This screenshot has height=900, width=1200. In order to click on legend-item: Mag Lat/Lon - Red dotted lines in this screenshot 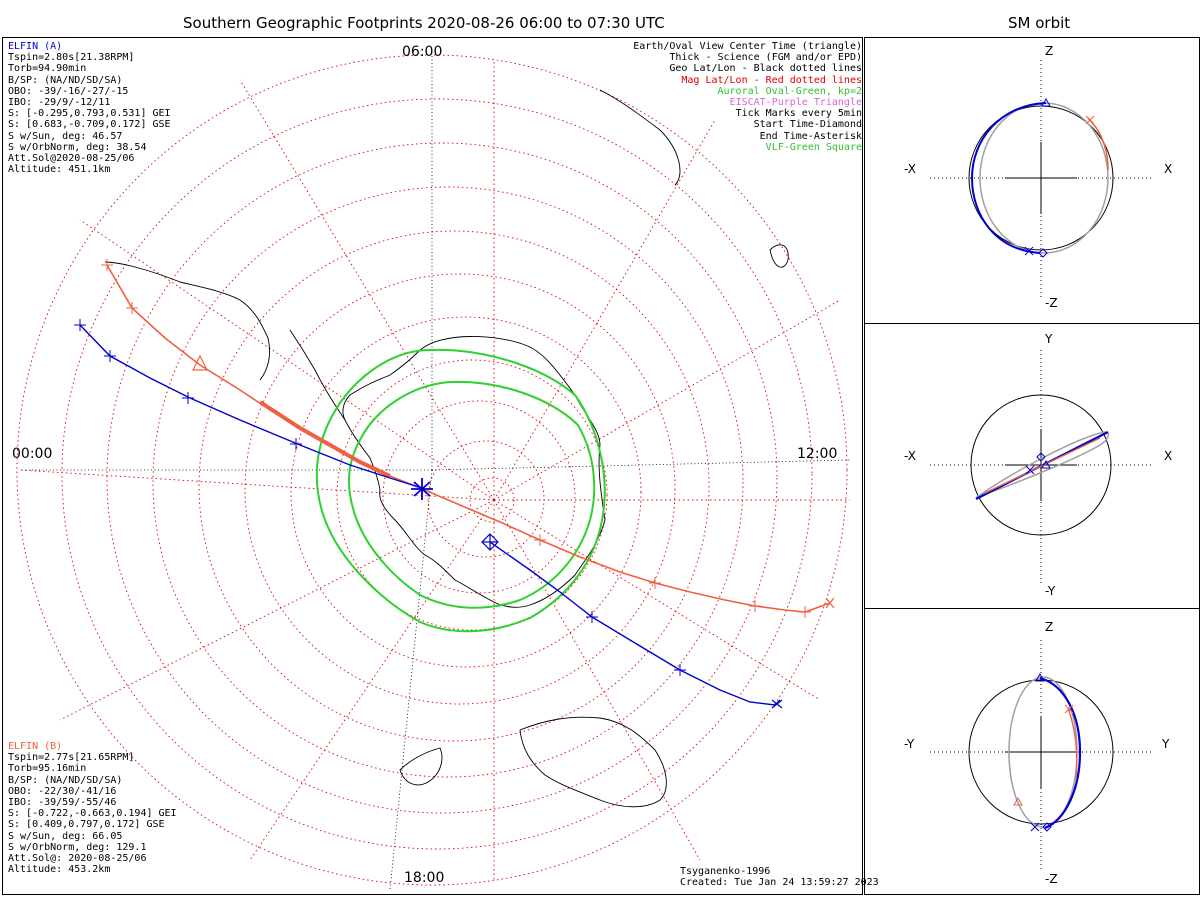, I will do `click(771, 80)`.